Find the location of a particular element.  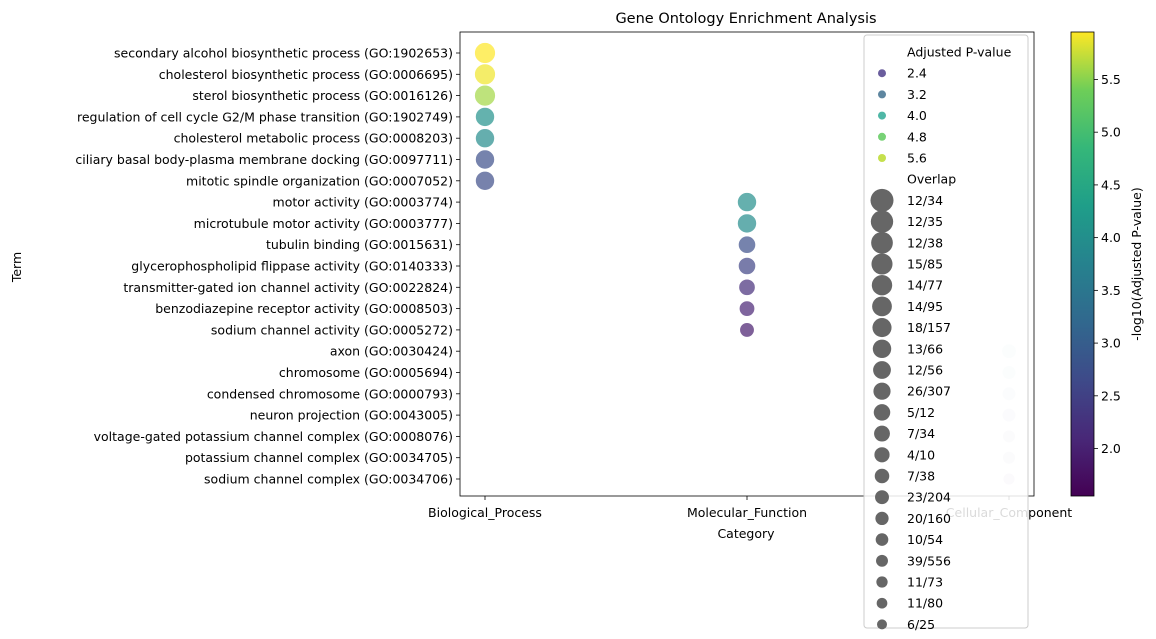

legend-hue-label: 5.6 is located at coordinates (917, 158).